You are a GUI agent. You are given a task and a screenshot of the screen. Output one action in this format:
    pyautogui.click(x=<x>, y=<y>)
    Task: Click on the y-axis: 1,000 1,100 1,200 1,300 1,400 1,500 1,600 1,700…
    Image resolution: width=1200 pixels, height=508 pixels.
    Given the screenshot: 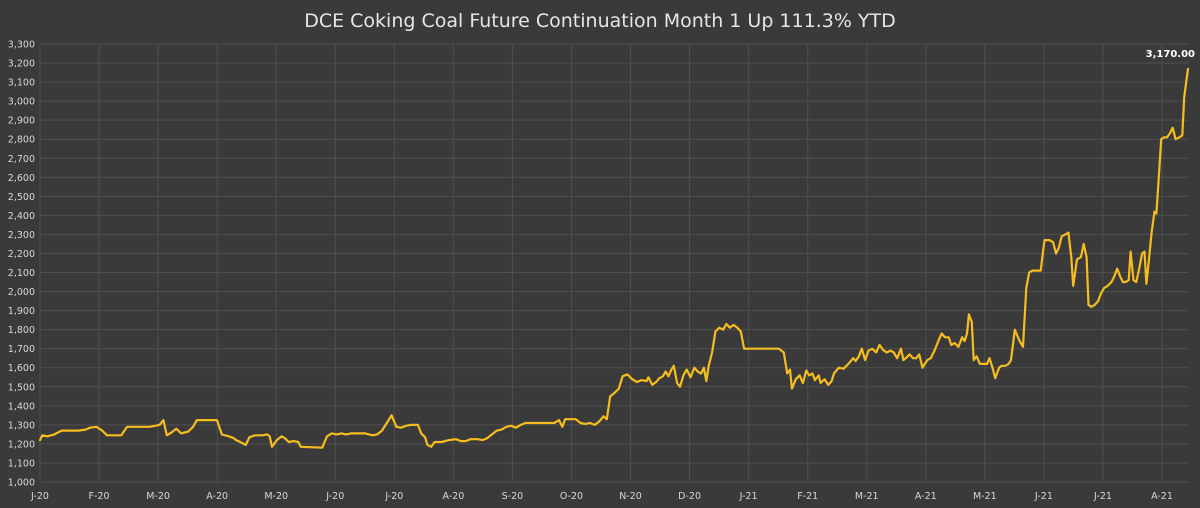 What is the action you would take?
    pyautogui.click(x=21, y=264)
    